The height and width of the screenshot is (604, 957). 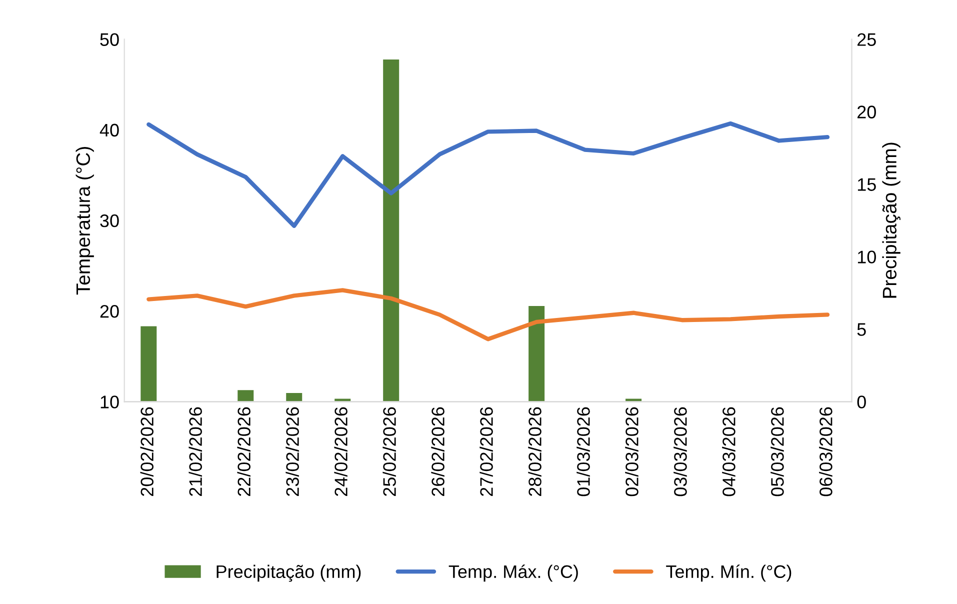 I want to click on x-tick-label: 02/03/2026, so click(x=631, y=451).